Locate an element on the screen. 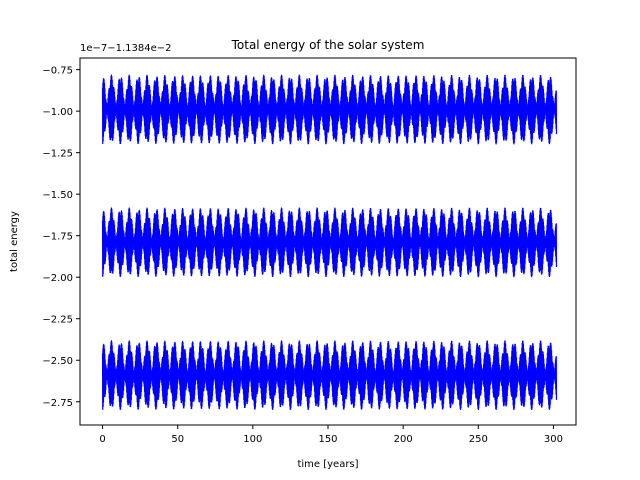  y-tick-label: −1.75 is located at coordinates (57, 237).